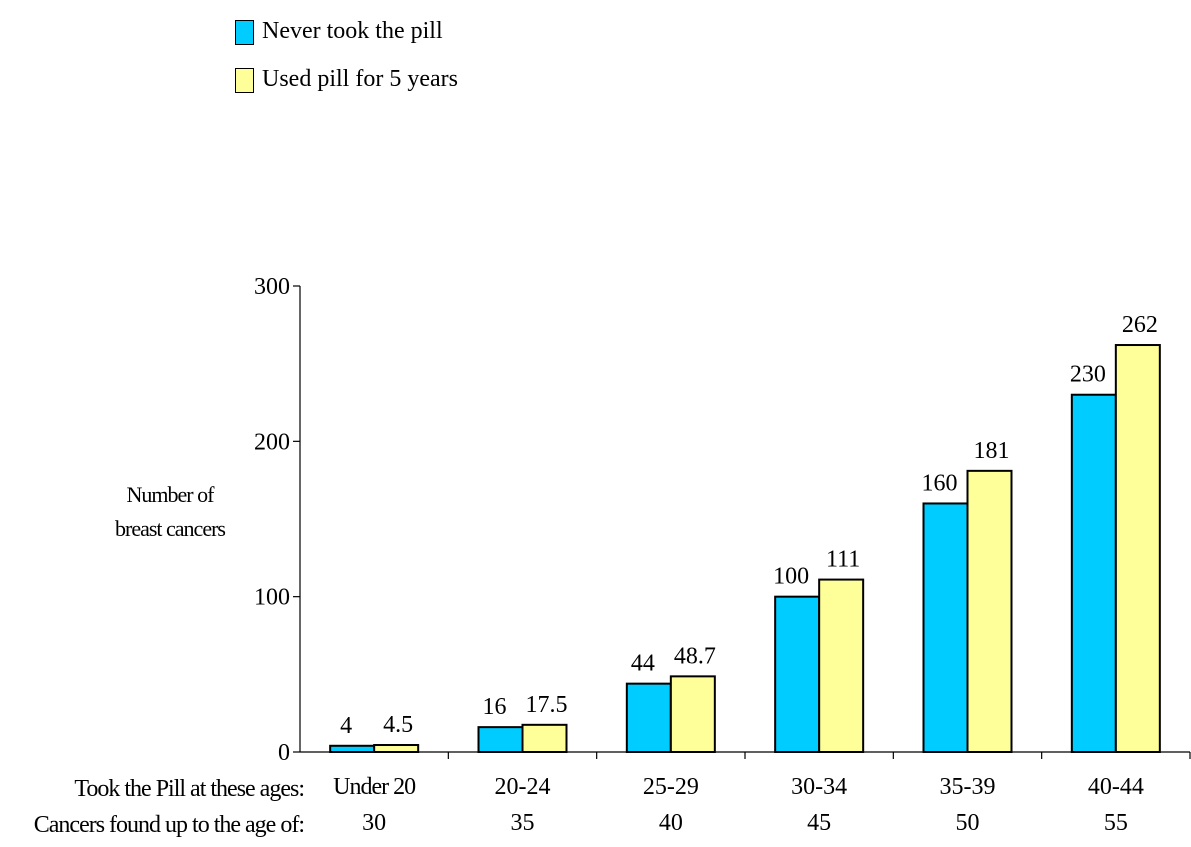 The height and width of the screenshot is (847, 1191). I want to click on row-label-cancers-found: Cancers found up to the age of:, so click(169, 825).